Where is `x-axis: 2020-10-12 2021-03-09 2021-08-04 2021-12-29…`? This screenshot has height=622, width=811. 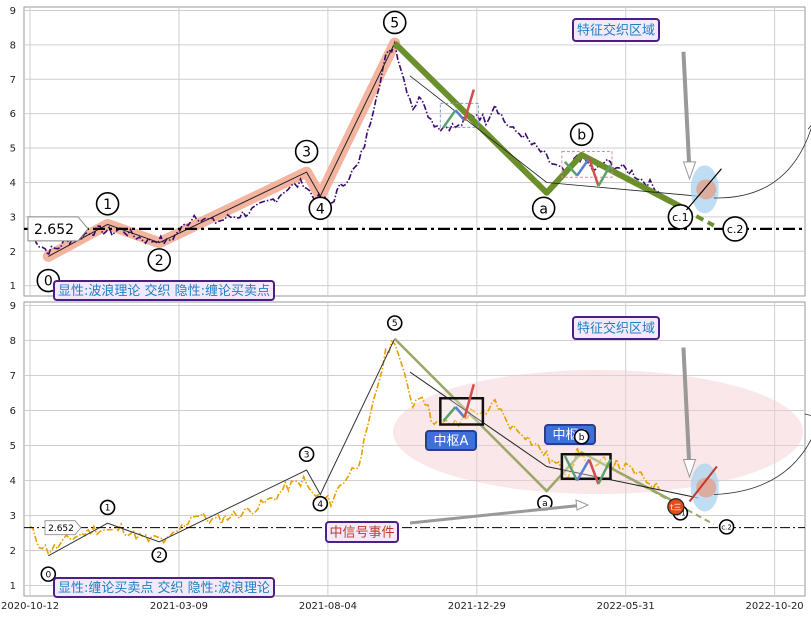 x-axis: 2020-10-12 2021-03-09 2021-08-04 2021-12-29… is located at coordinates (402, 606).